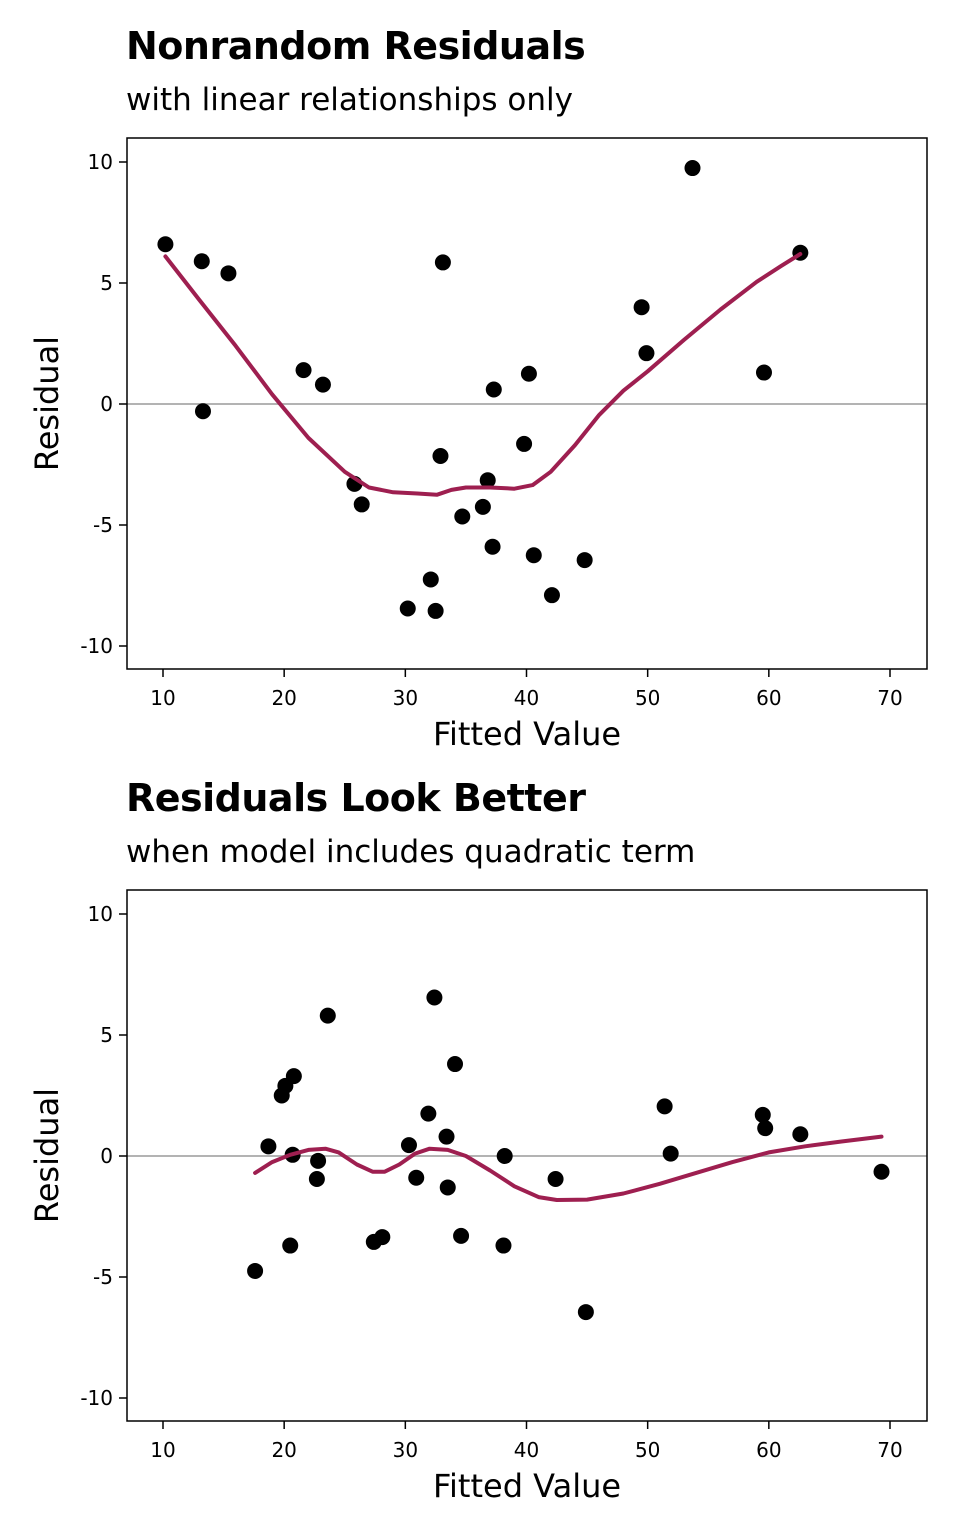 The width and height of the screenshot is (960, 1536). What do you see at coordinates (356, 46) in the screenshot?
I see `chart-title: Nonrandom Residuals` at bounding box center [356, 46].